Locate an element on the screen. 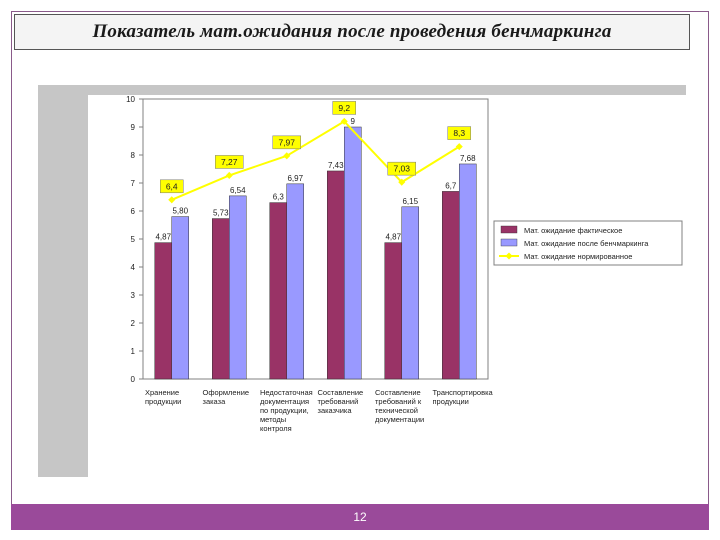  norm-label: 7,03 is located at coordinates (401, 169).